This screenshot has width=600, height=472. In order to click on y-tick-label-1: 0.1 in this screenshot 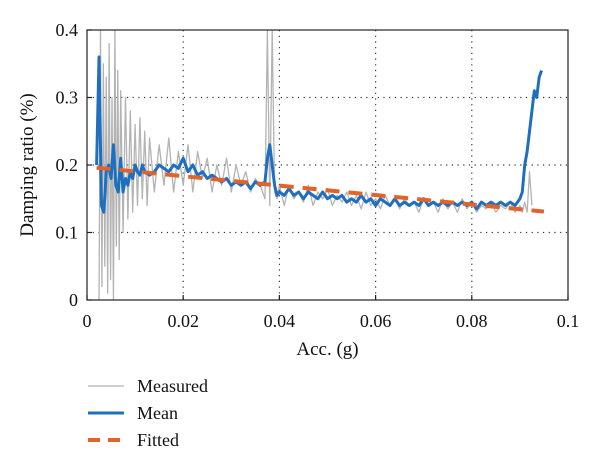, I will do `click(67, 233)`.